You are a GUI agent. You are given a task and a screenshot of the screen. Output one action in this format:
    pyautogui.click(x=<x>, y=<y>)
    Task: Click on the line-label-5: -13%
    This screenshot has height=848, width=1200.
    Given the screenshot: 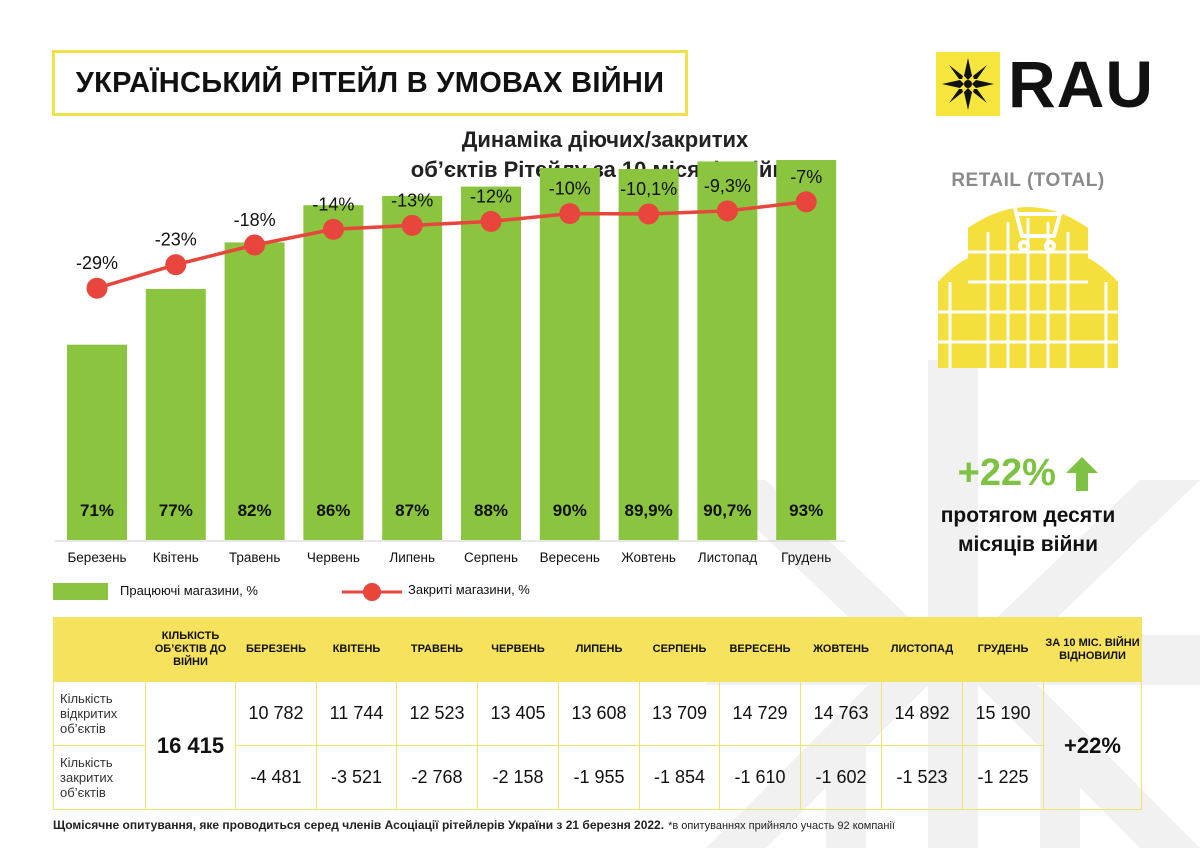 What is the action you would take?
    pyautogui.click(x=412, y=200)
    